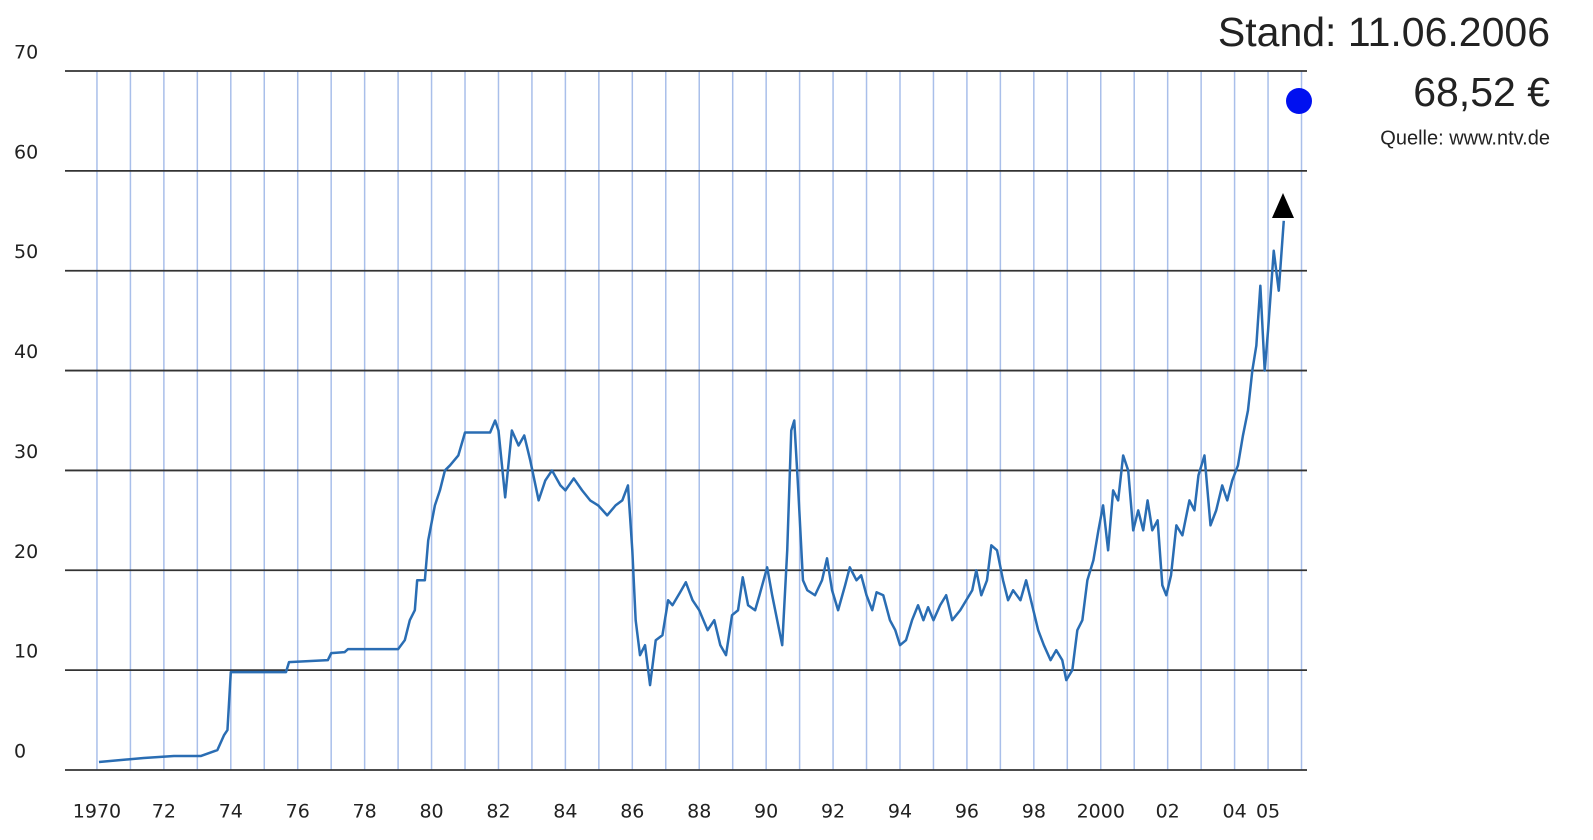 This screenshot has width=1593, height=840. What do you see at coordinates (26, 552) in the screenshot?
I see `y-tick-label: 20` at bounding box center [26, 552].